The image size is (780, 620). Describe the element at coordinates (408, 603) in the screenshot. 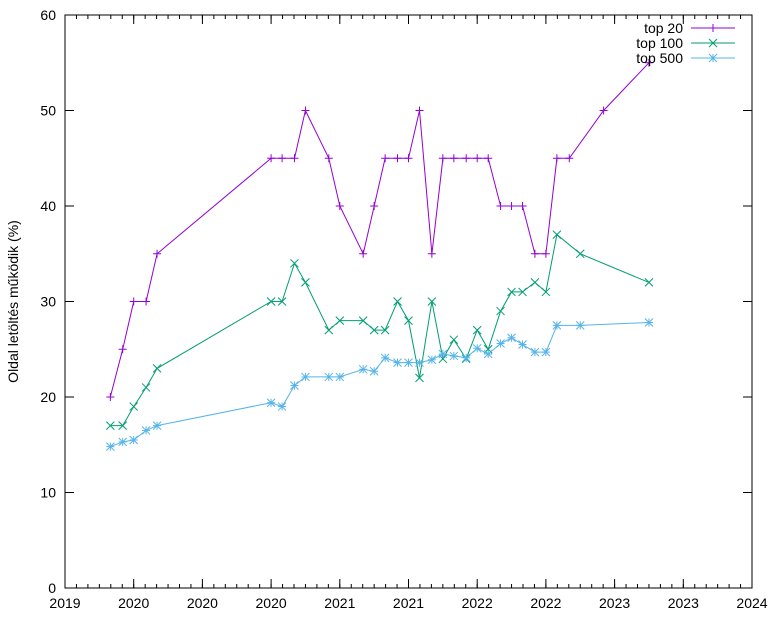

I see `x-tick-label: 2021` at that location.